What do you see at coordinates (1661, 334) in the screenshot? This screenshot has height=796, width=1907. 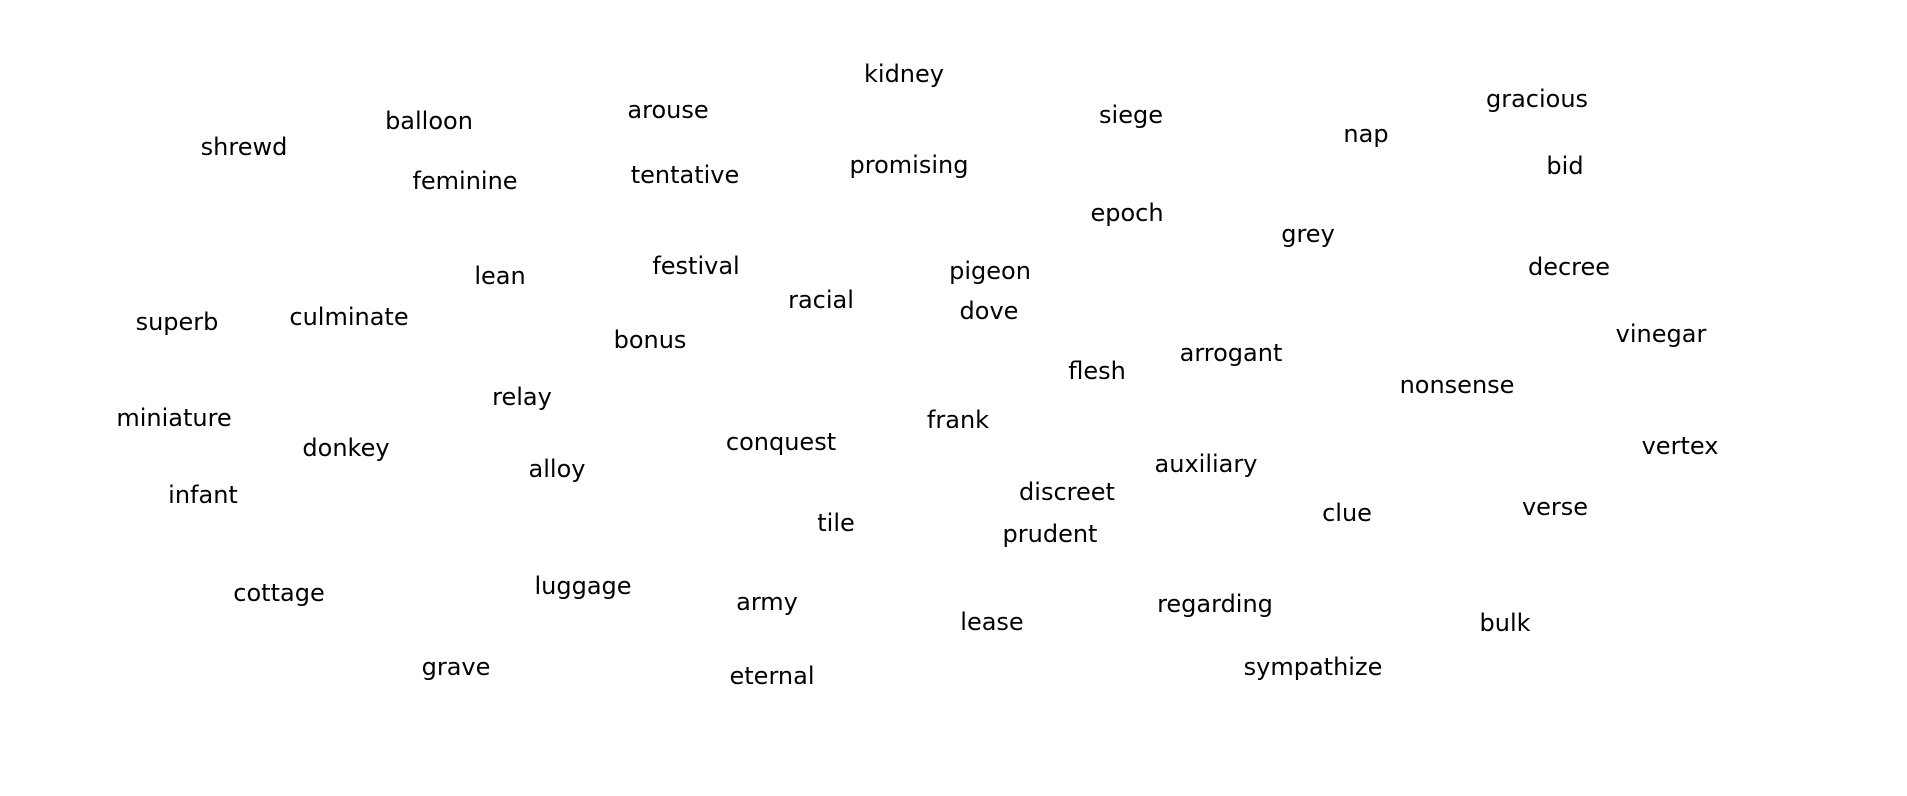 I see `word-item: vinegar` at bounding box center [1661, 334].